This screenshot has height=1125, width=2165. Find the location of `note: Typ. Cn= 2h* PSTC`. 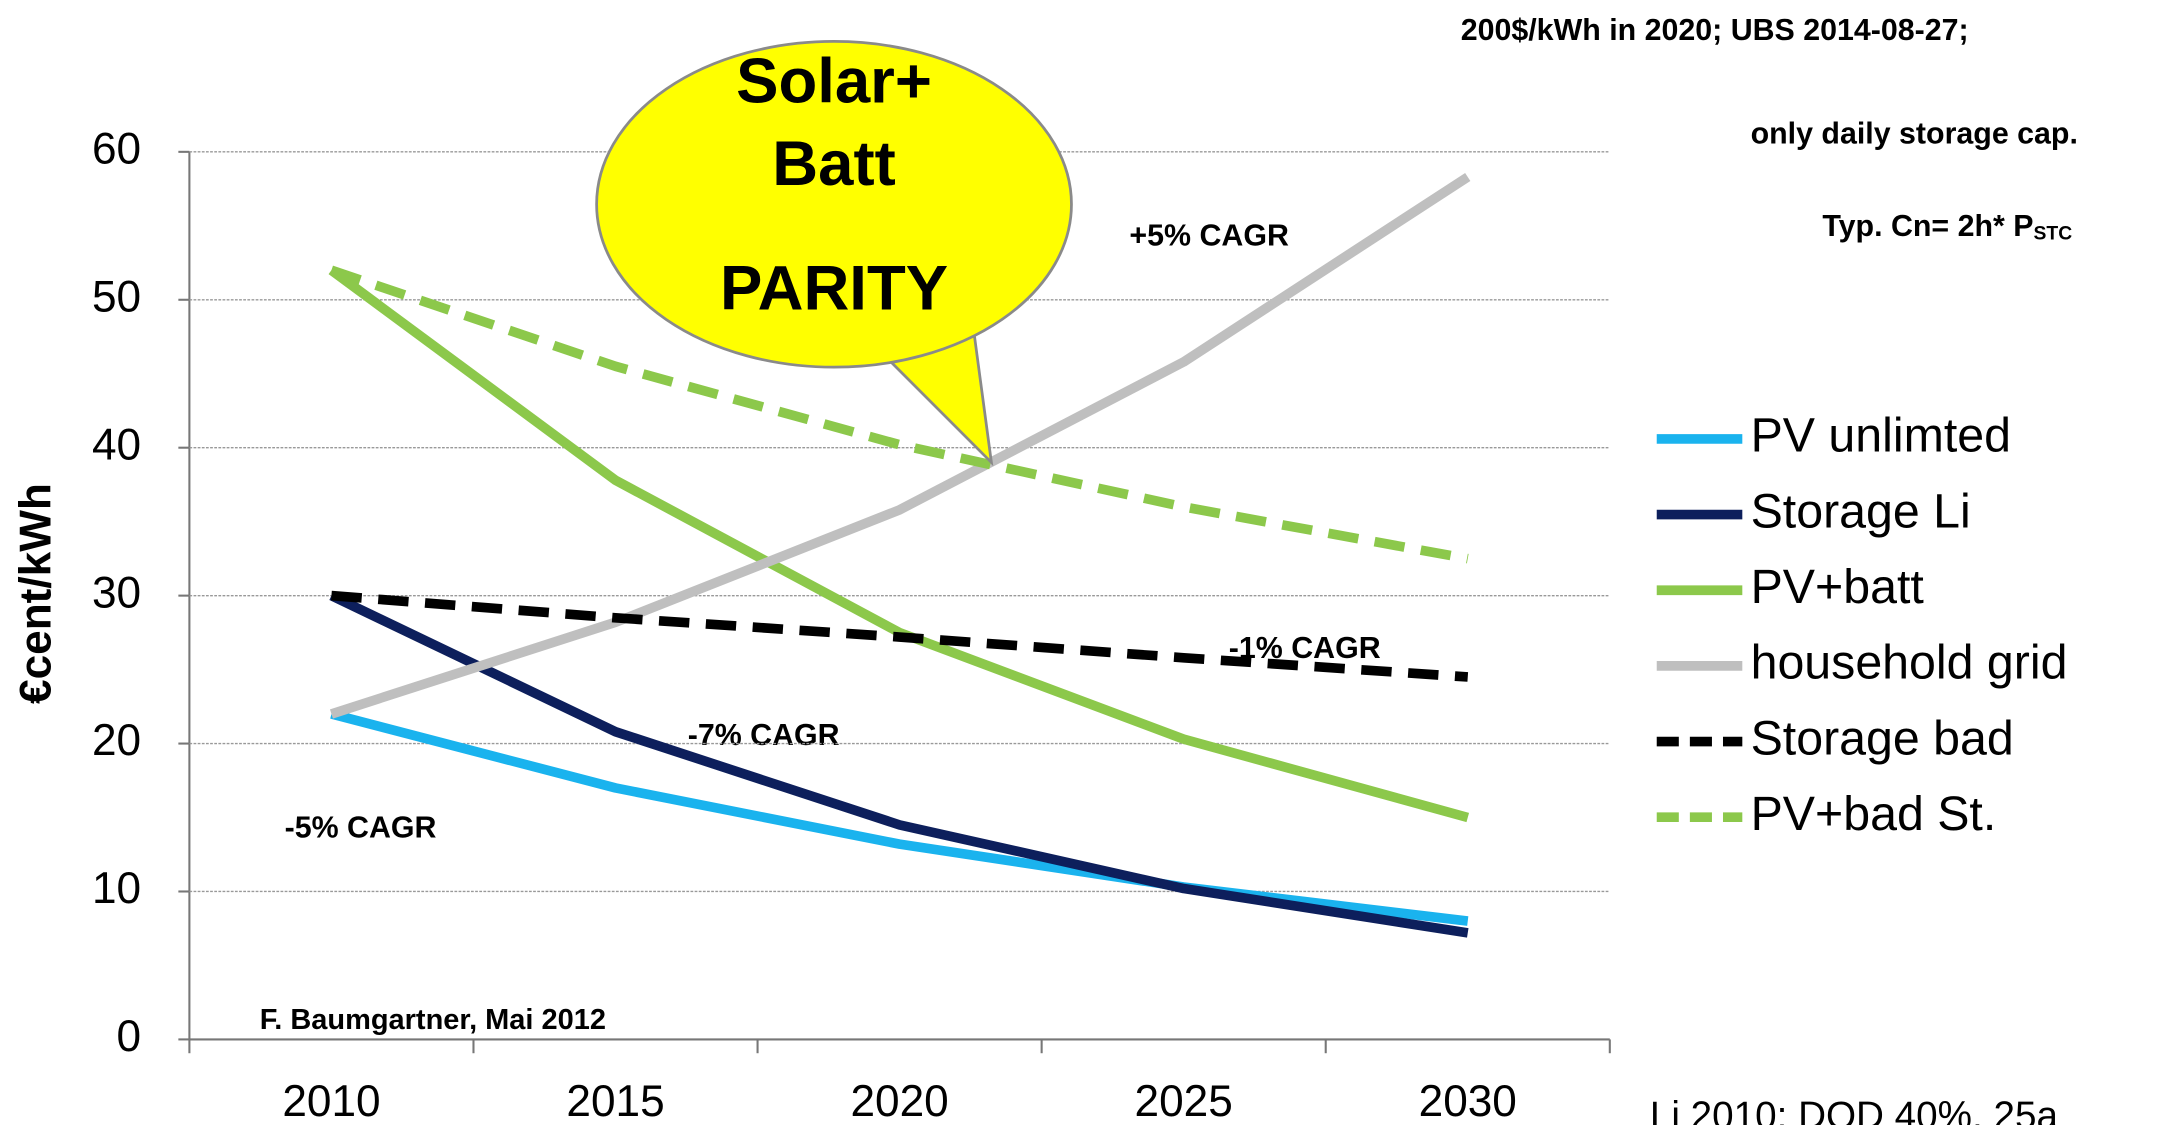

note: Typ. Cn= 2h* PSTC is located at coordinates (1947, 227).